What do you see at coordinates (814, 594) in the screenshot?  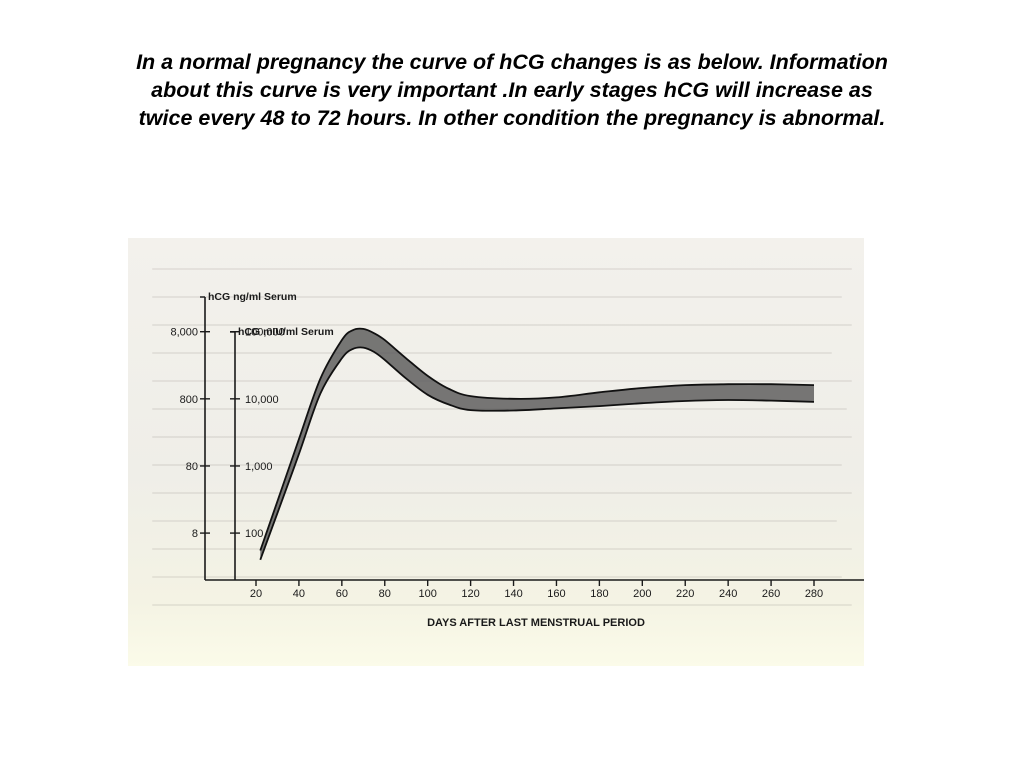 I see `x-tick-label: 280` at bounding box center [814, 594].